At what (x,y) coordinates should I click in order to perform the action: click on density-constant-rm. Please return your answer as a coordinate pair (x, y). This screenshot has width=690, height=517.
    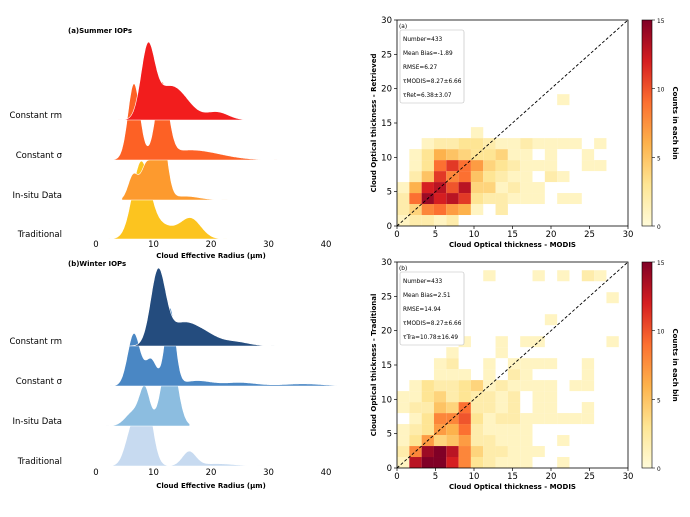
    Looking at the image, I should click on (181, 81).